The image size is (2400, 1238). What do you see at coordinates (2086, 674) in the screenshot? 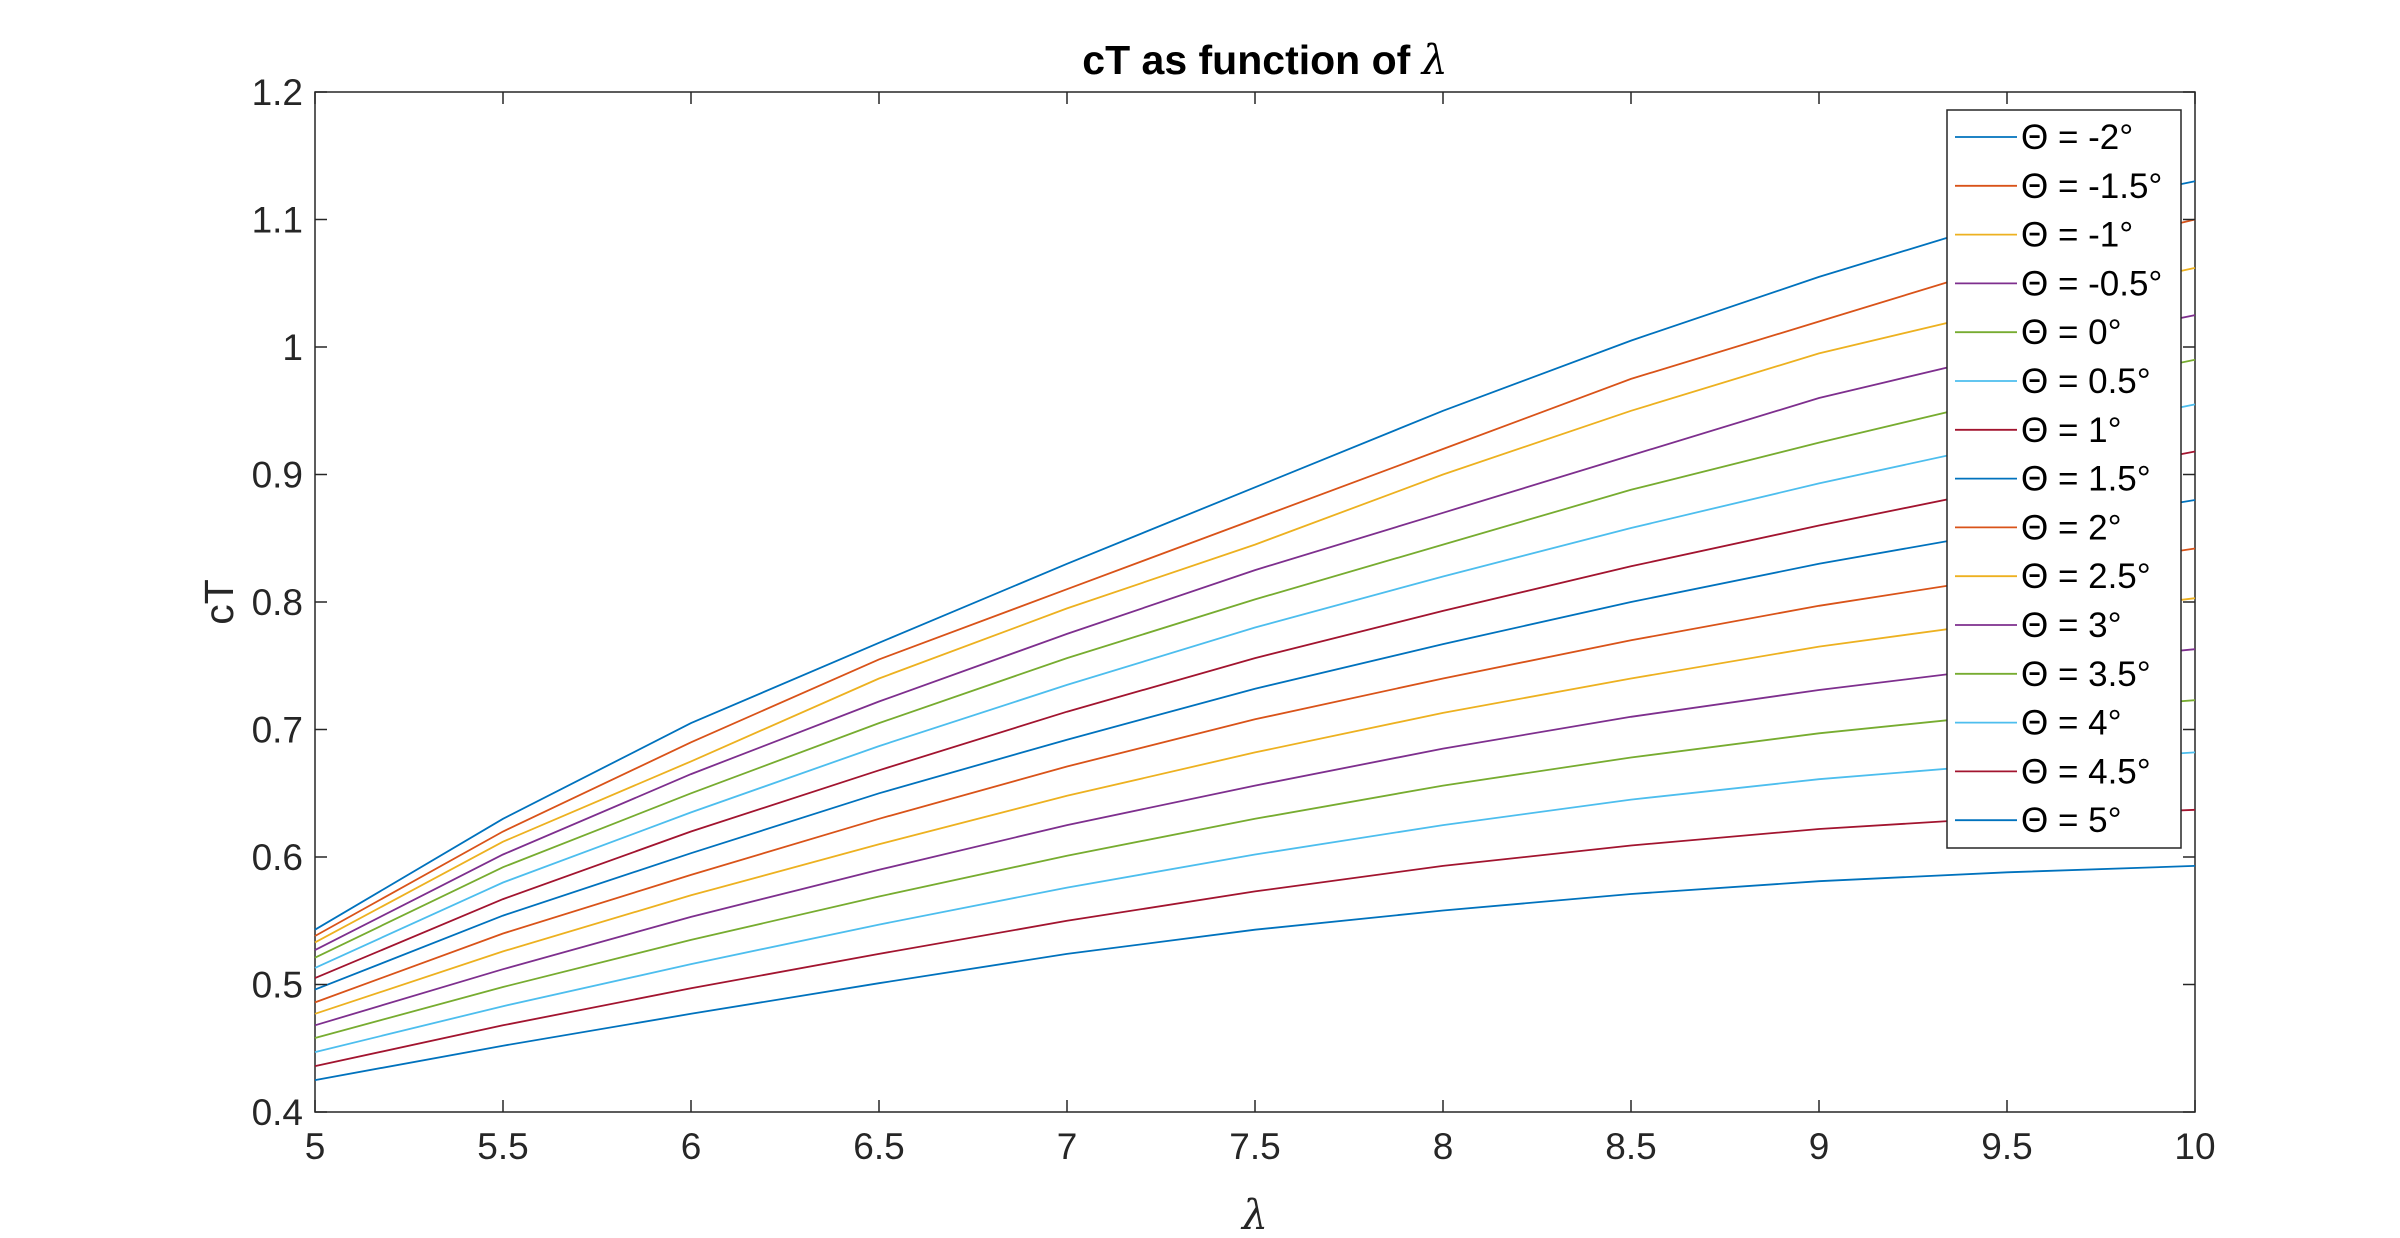
I see `legend-label: Θ = 3.5°` at bounding box center [2086, 674].